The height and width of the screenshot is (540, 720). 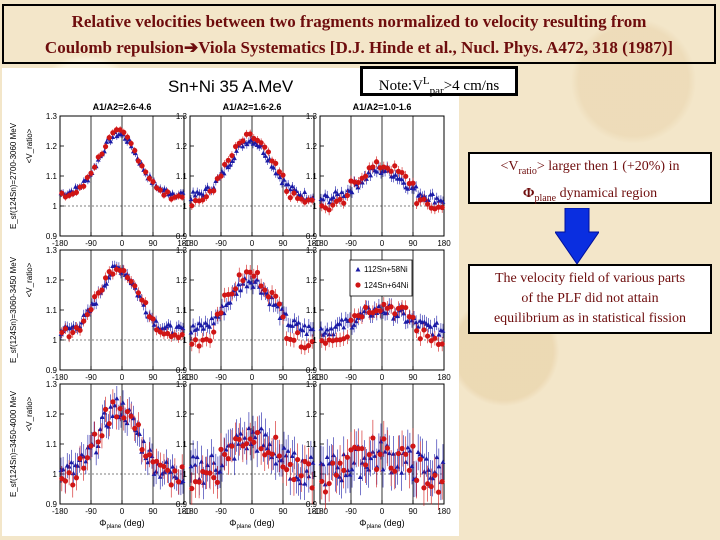 I want to click on xtick-label-1-2-0: 0, so click(x=382, y=377).